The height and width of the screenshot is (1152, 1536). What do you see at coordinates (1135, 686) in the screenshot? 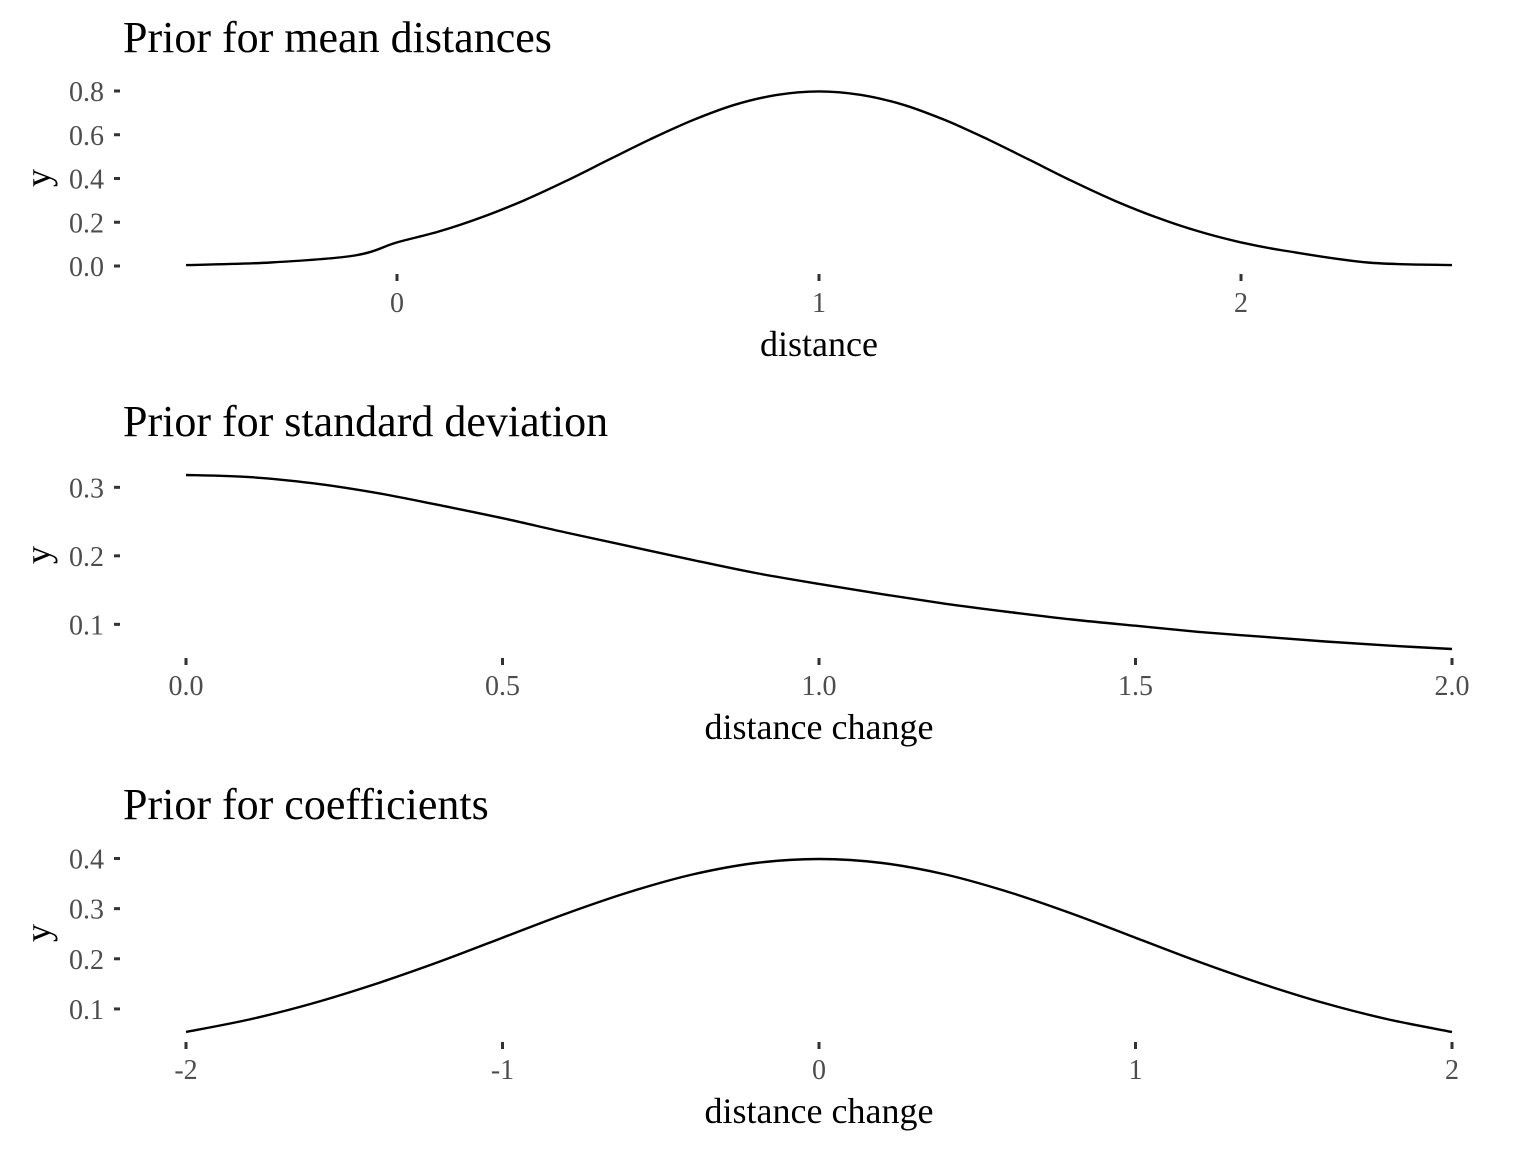
I see `x-tick-label: 1.5` at bounding box center [1135, 686].